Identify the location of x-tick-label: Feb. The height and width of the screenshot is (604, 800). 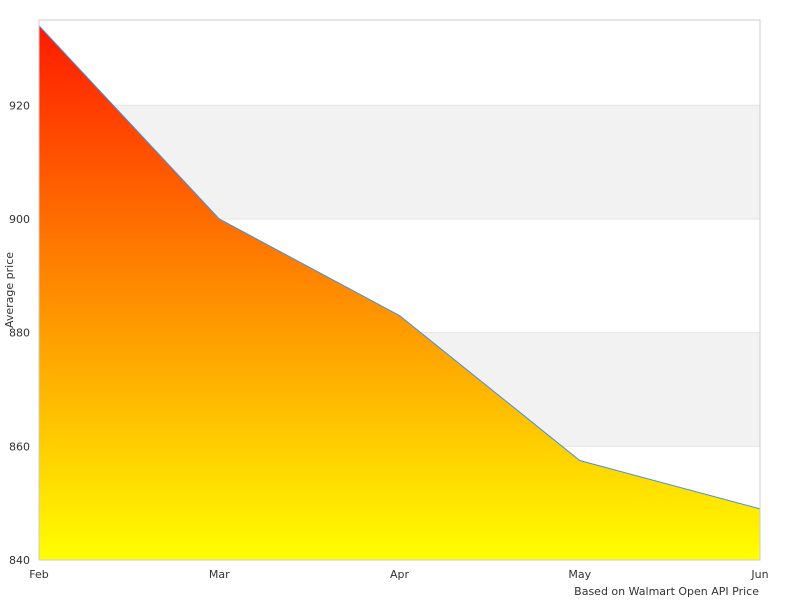
(38, 574).